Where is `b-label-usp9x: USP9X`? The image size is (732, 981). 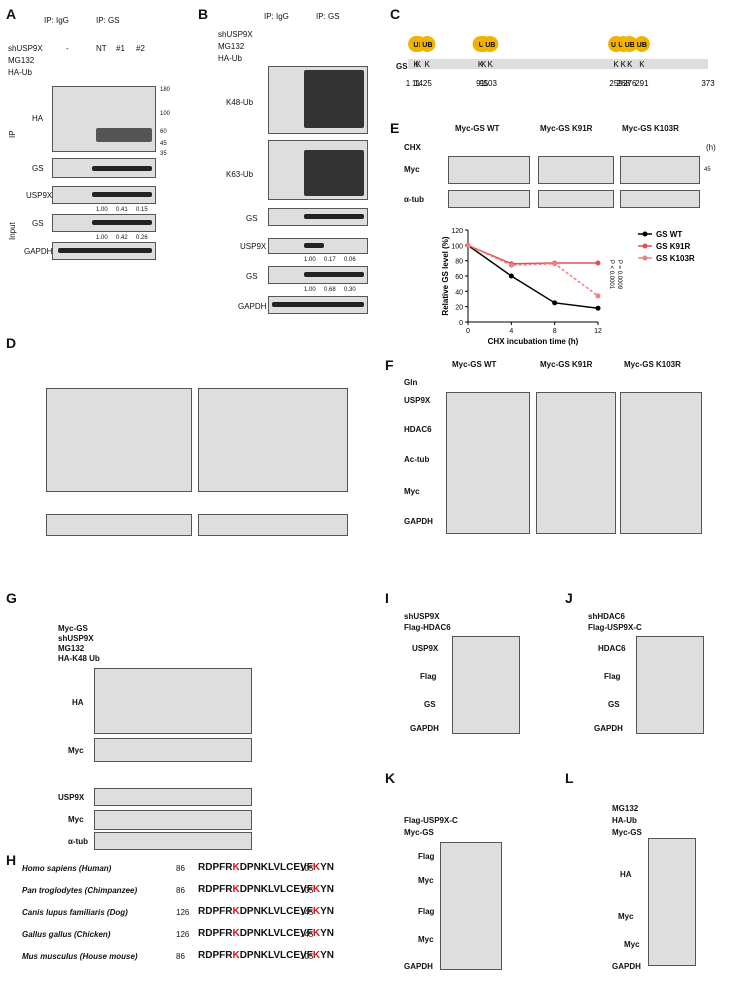
b-label-usp9x: USP9X is located at coordinates (253, 246).